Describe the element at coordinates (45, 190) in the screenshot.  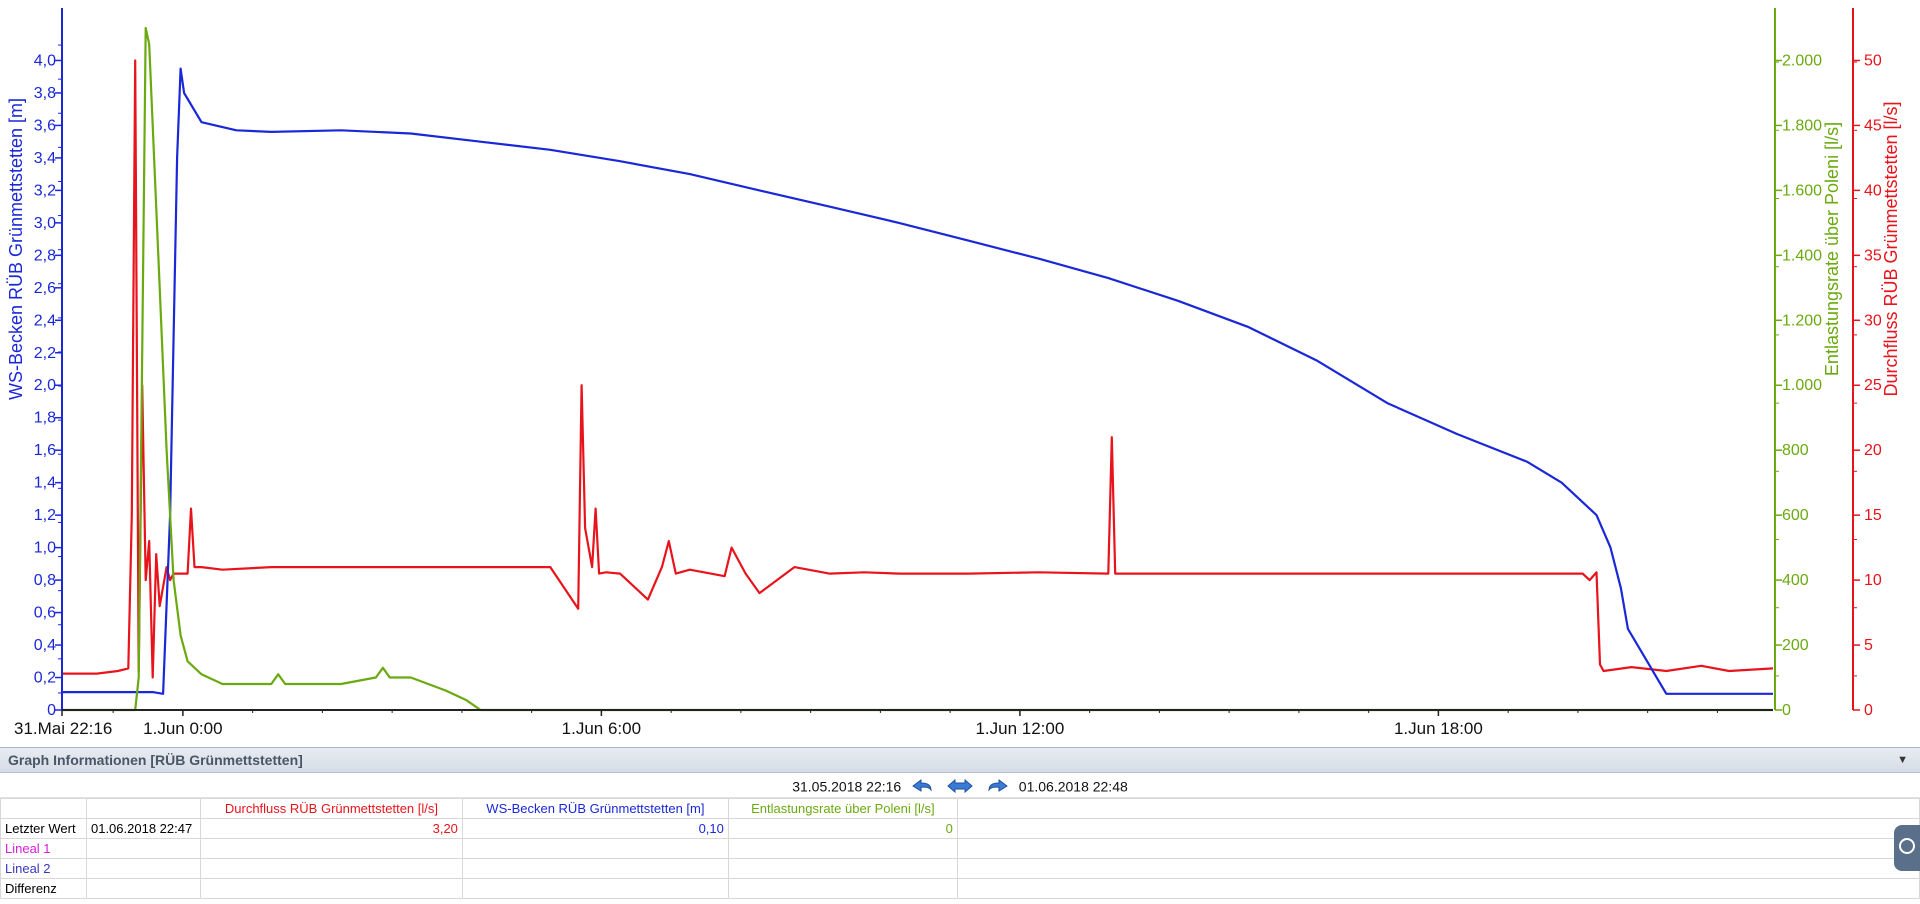
I see `y-tick-label: 3,2` at that location.